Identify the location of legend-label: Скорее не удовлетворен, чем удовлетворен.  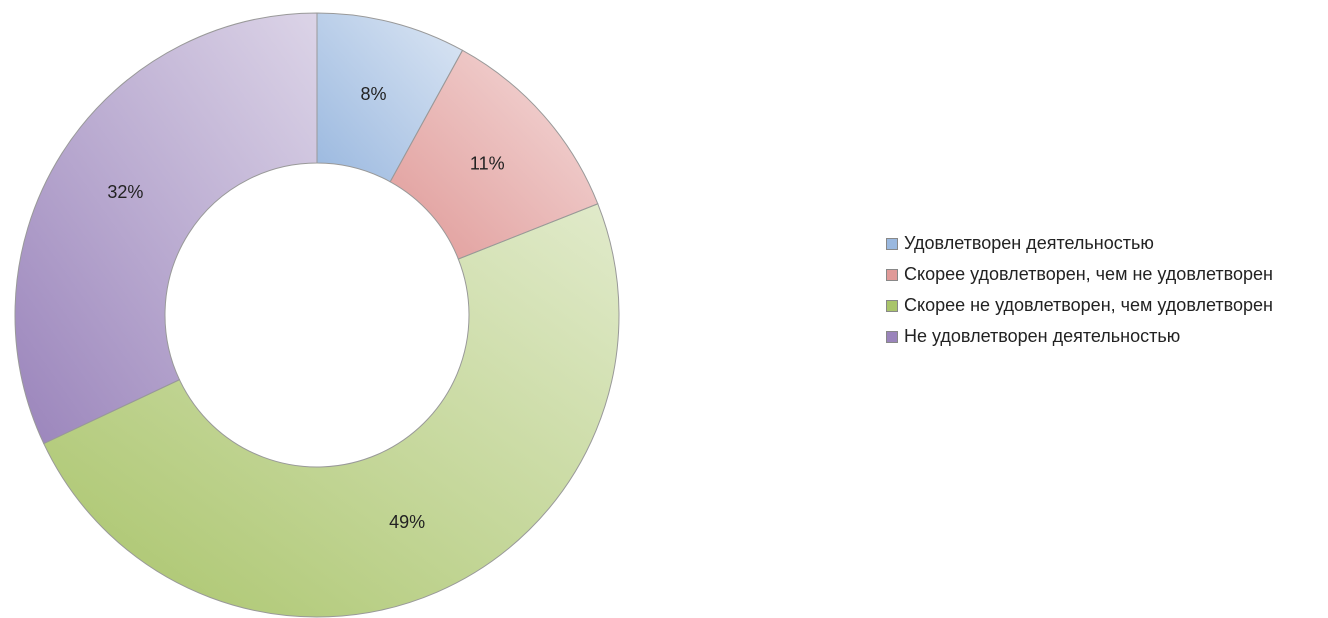
(1088, 305).